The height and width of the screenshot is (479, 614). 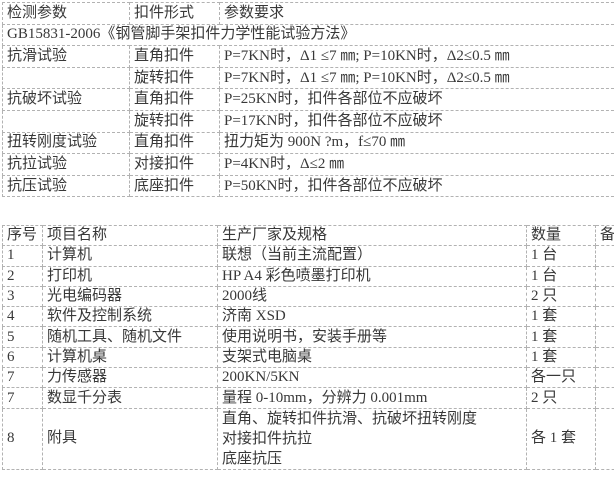 I want to click on table-row: 3 光电编码器 2000线 2 只, so click(x=308, y=296).